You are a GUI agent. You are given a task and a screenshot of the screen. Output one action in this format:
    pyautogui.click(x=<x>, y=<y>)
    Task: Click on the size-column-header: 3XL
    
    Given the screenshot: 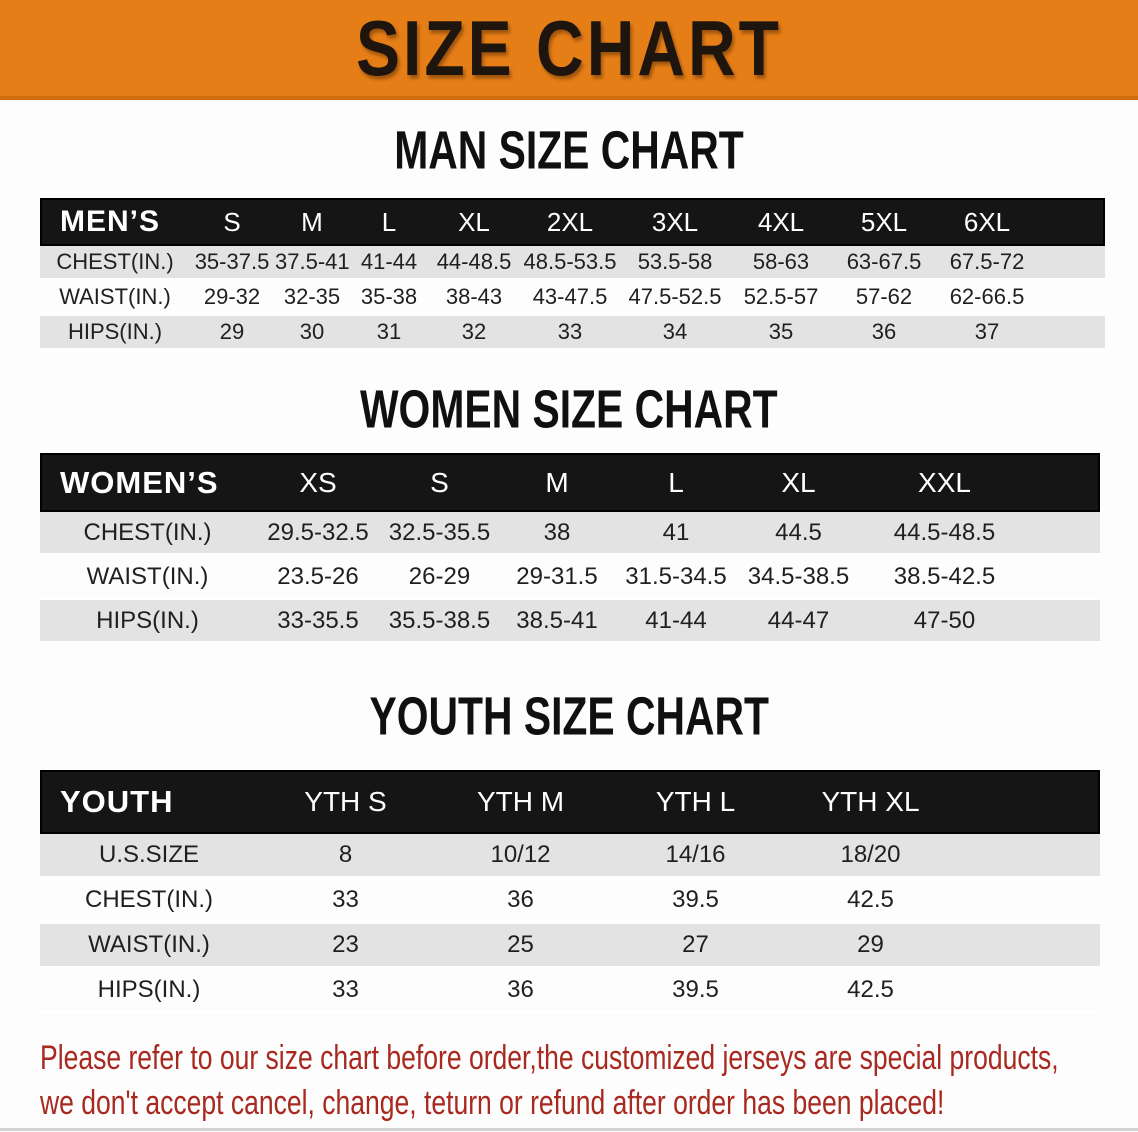 What is the action you would take?
    pyautogui.click(x=675, y=222)
    